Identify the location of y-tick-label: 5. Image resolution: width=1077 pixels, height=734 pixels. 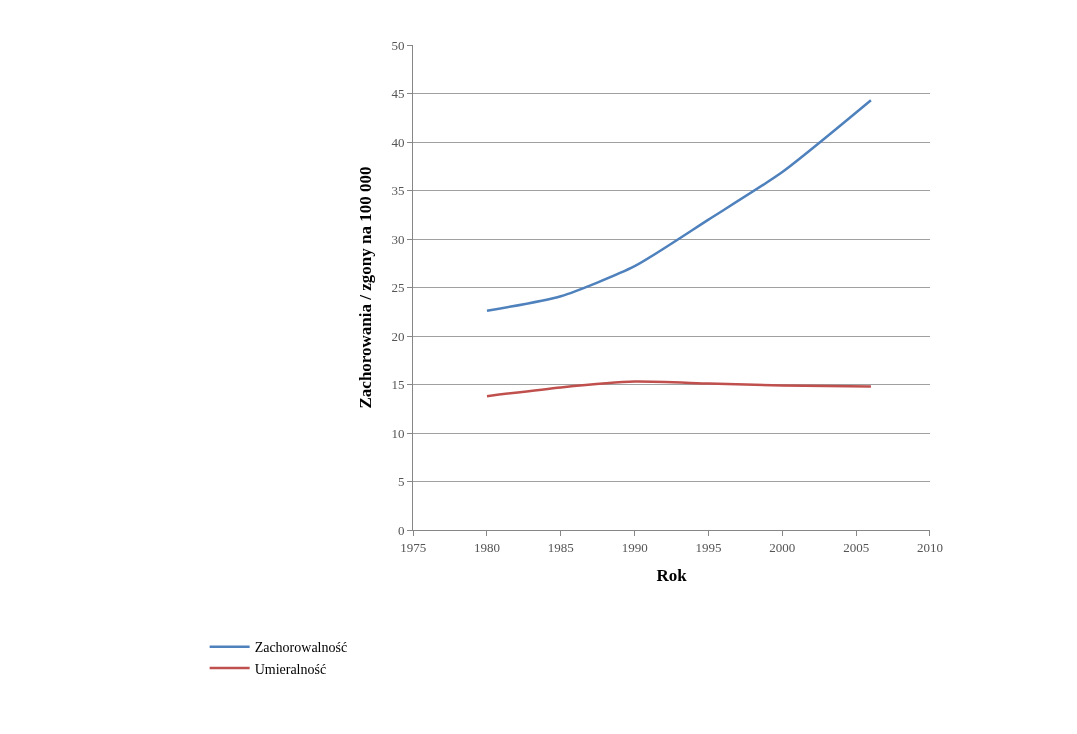
(401, 482).